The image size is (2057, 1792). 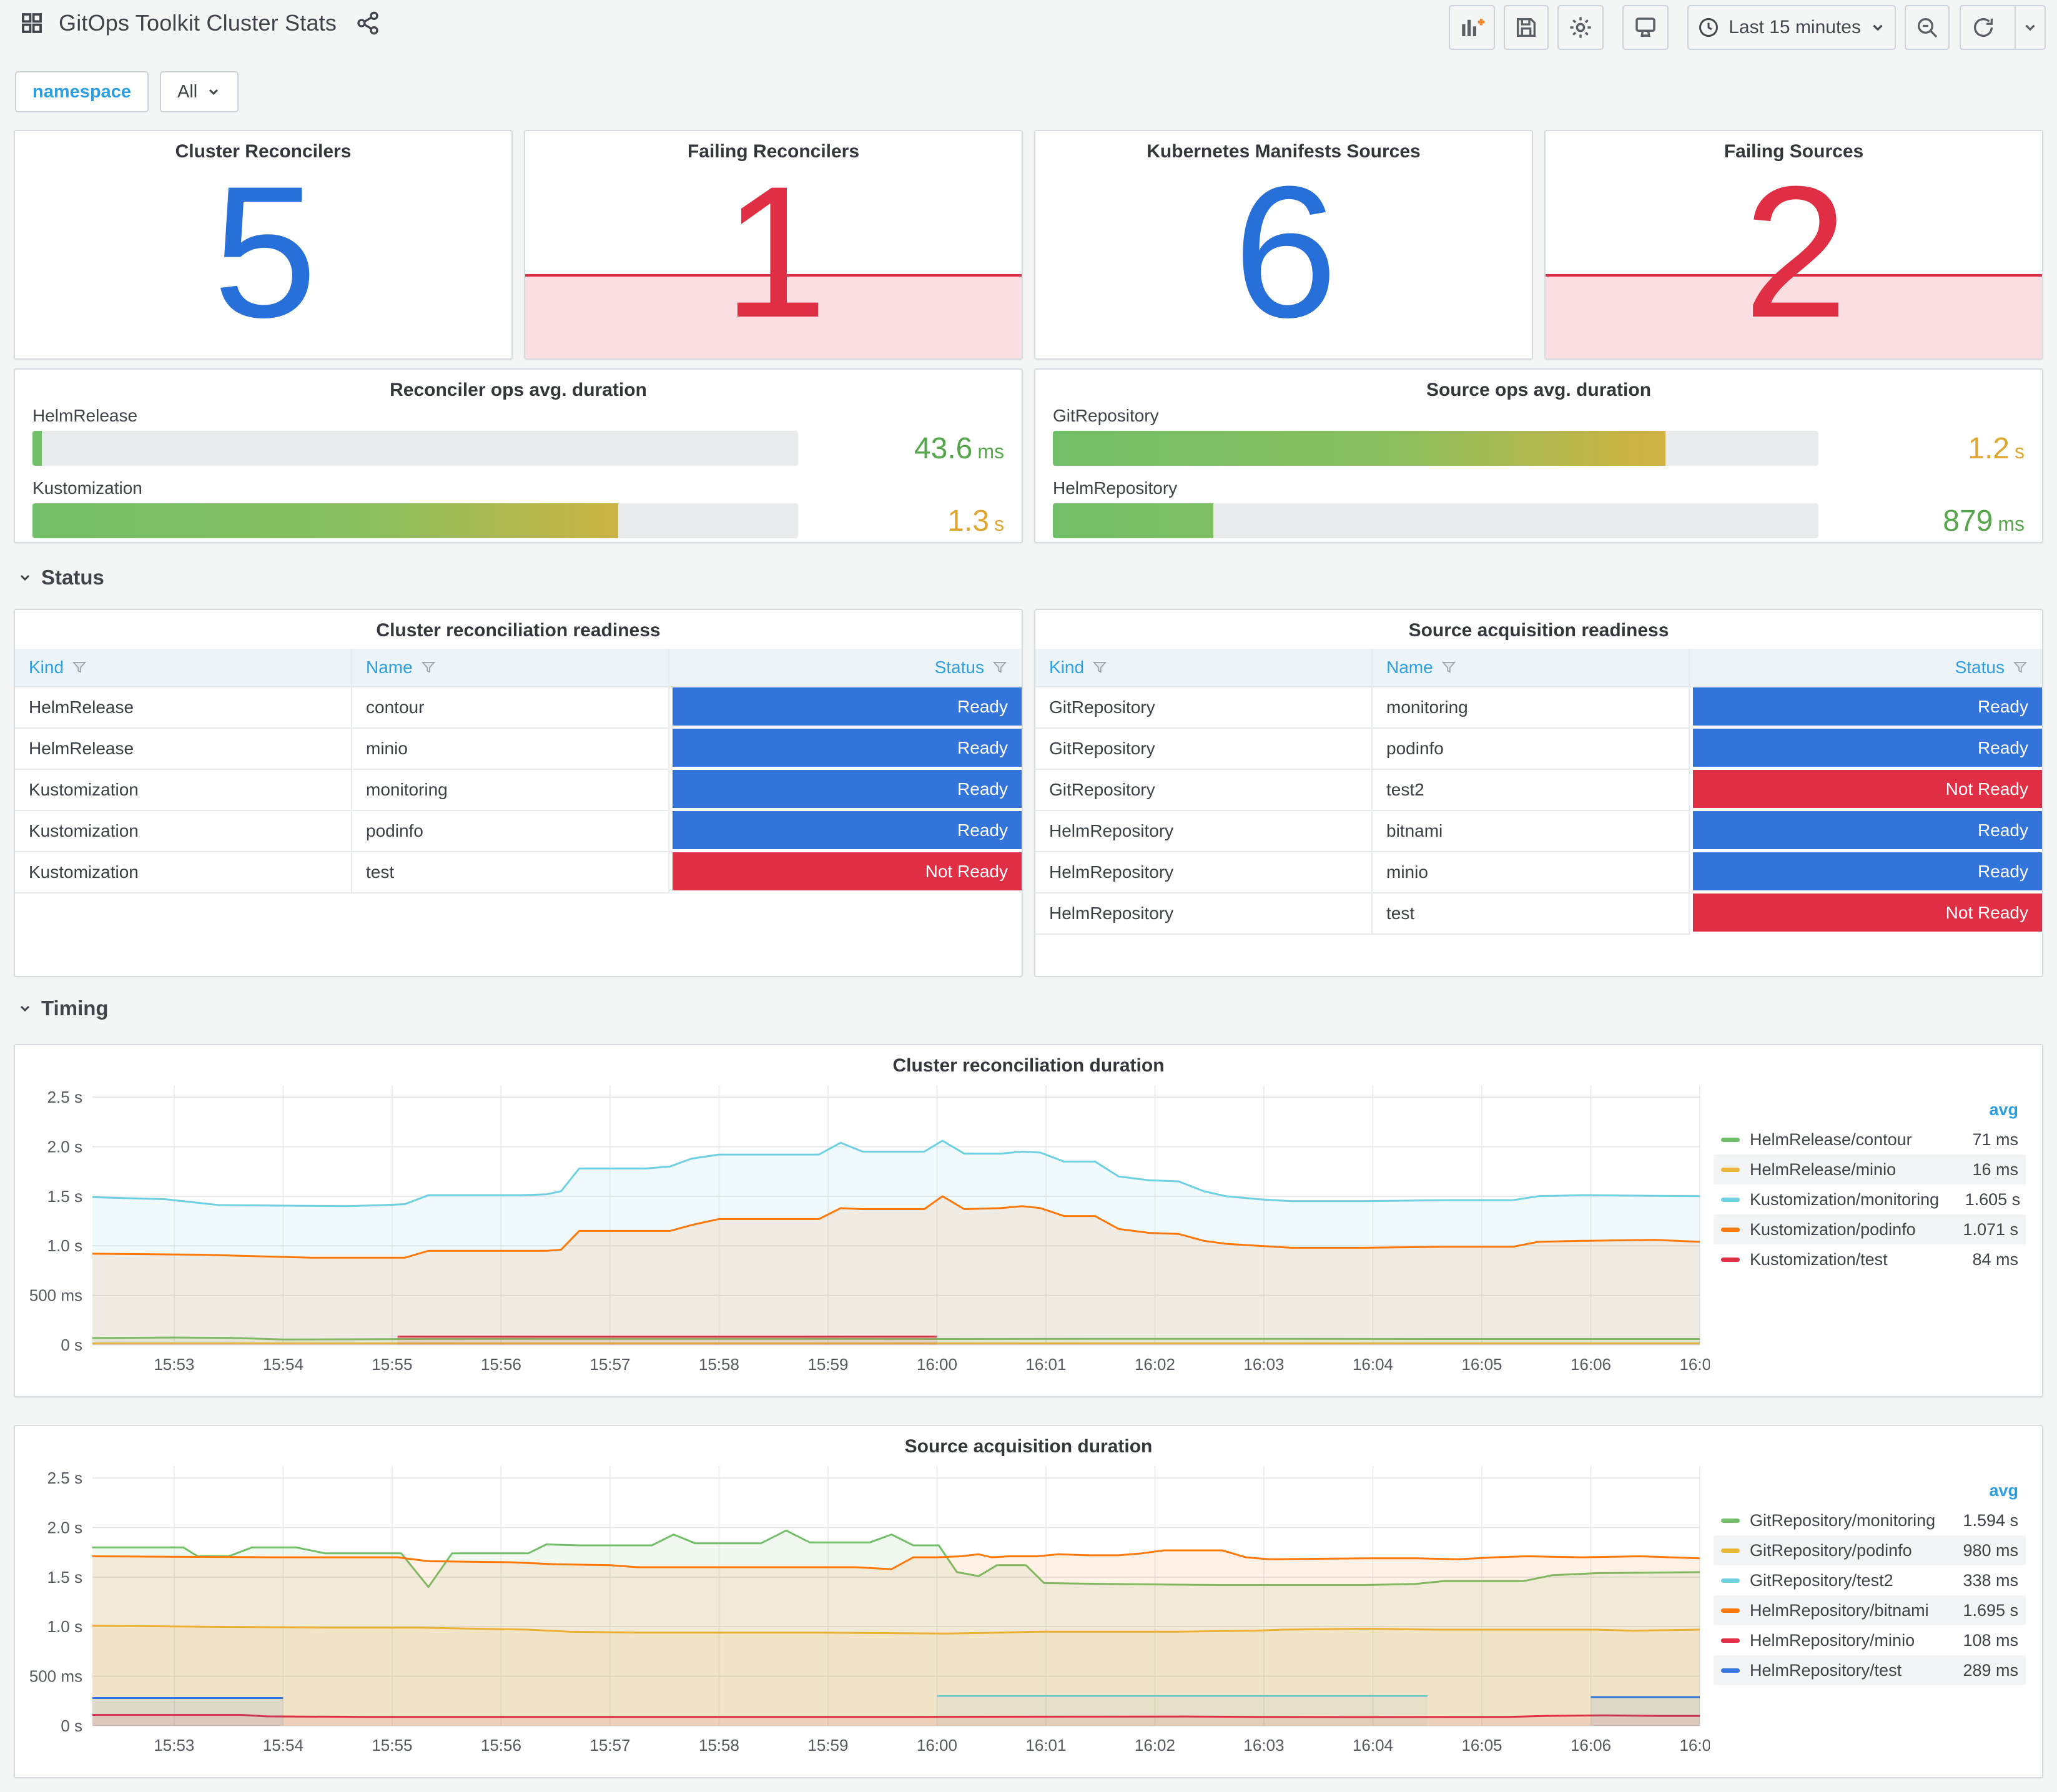 I want to click on legend-series-name: Kustomization/podinfo, so click(x=1833, y=1229).